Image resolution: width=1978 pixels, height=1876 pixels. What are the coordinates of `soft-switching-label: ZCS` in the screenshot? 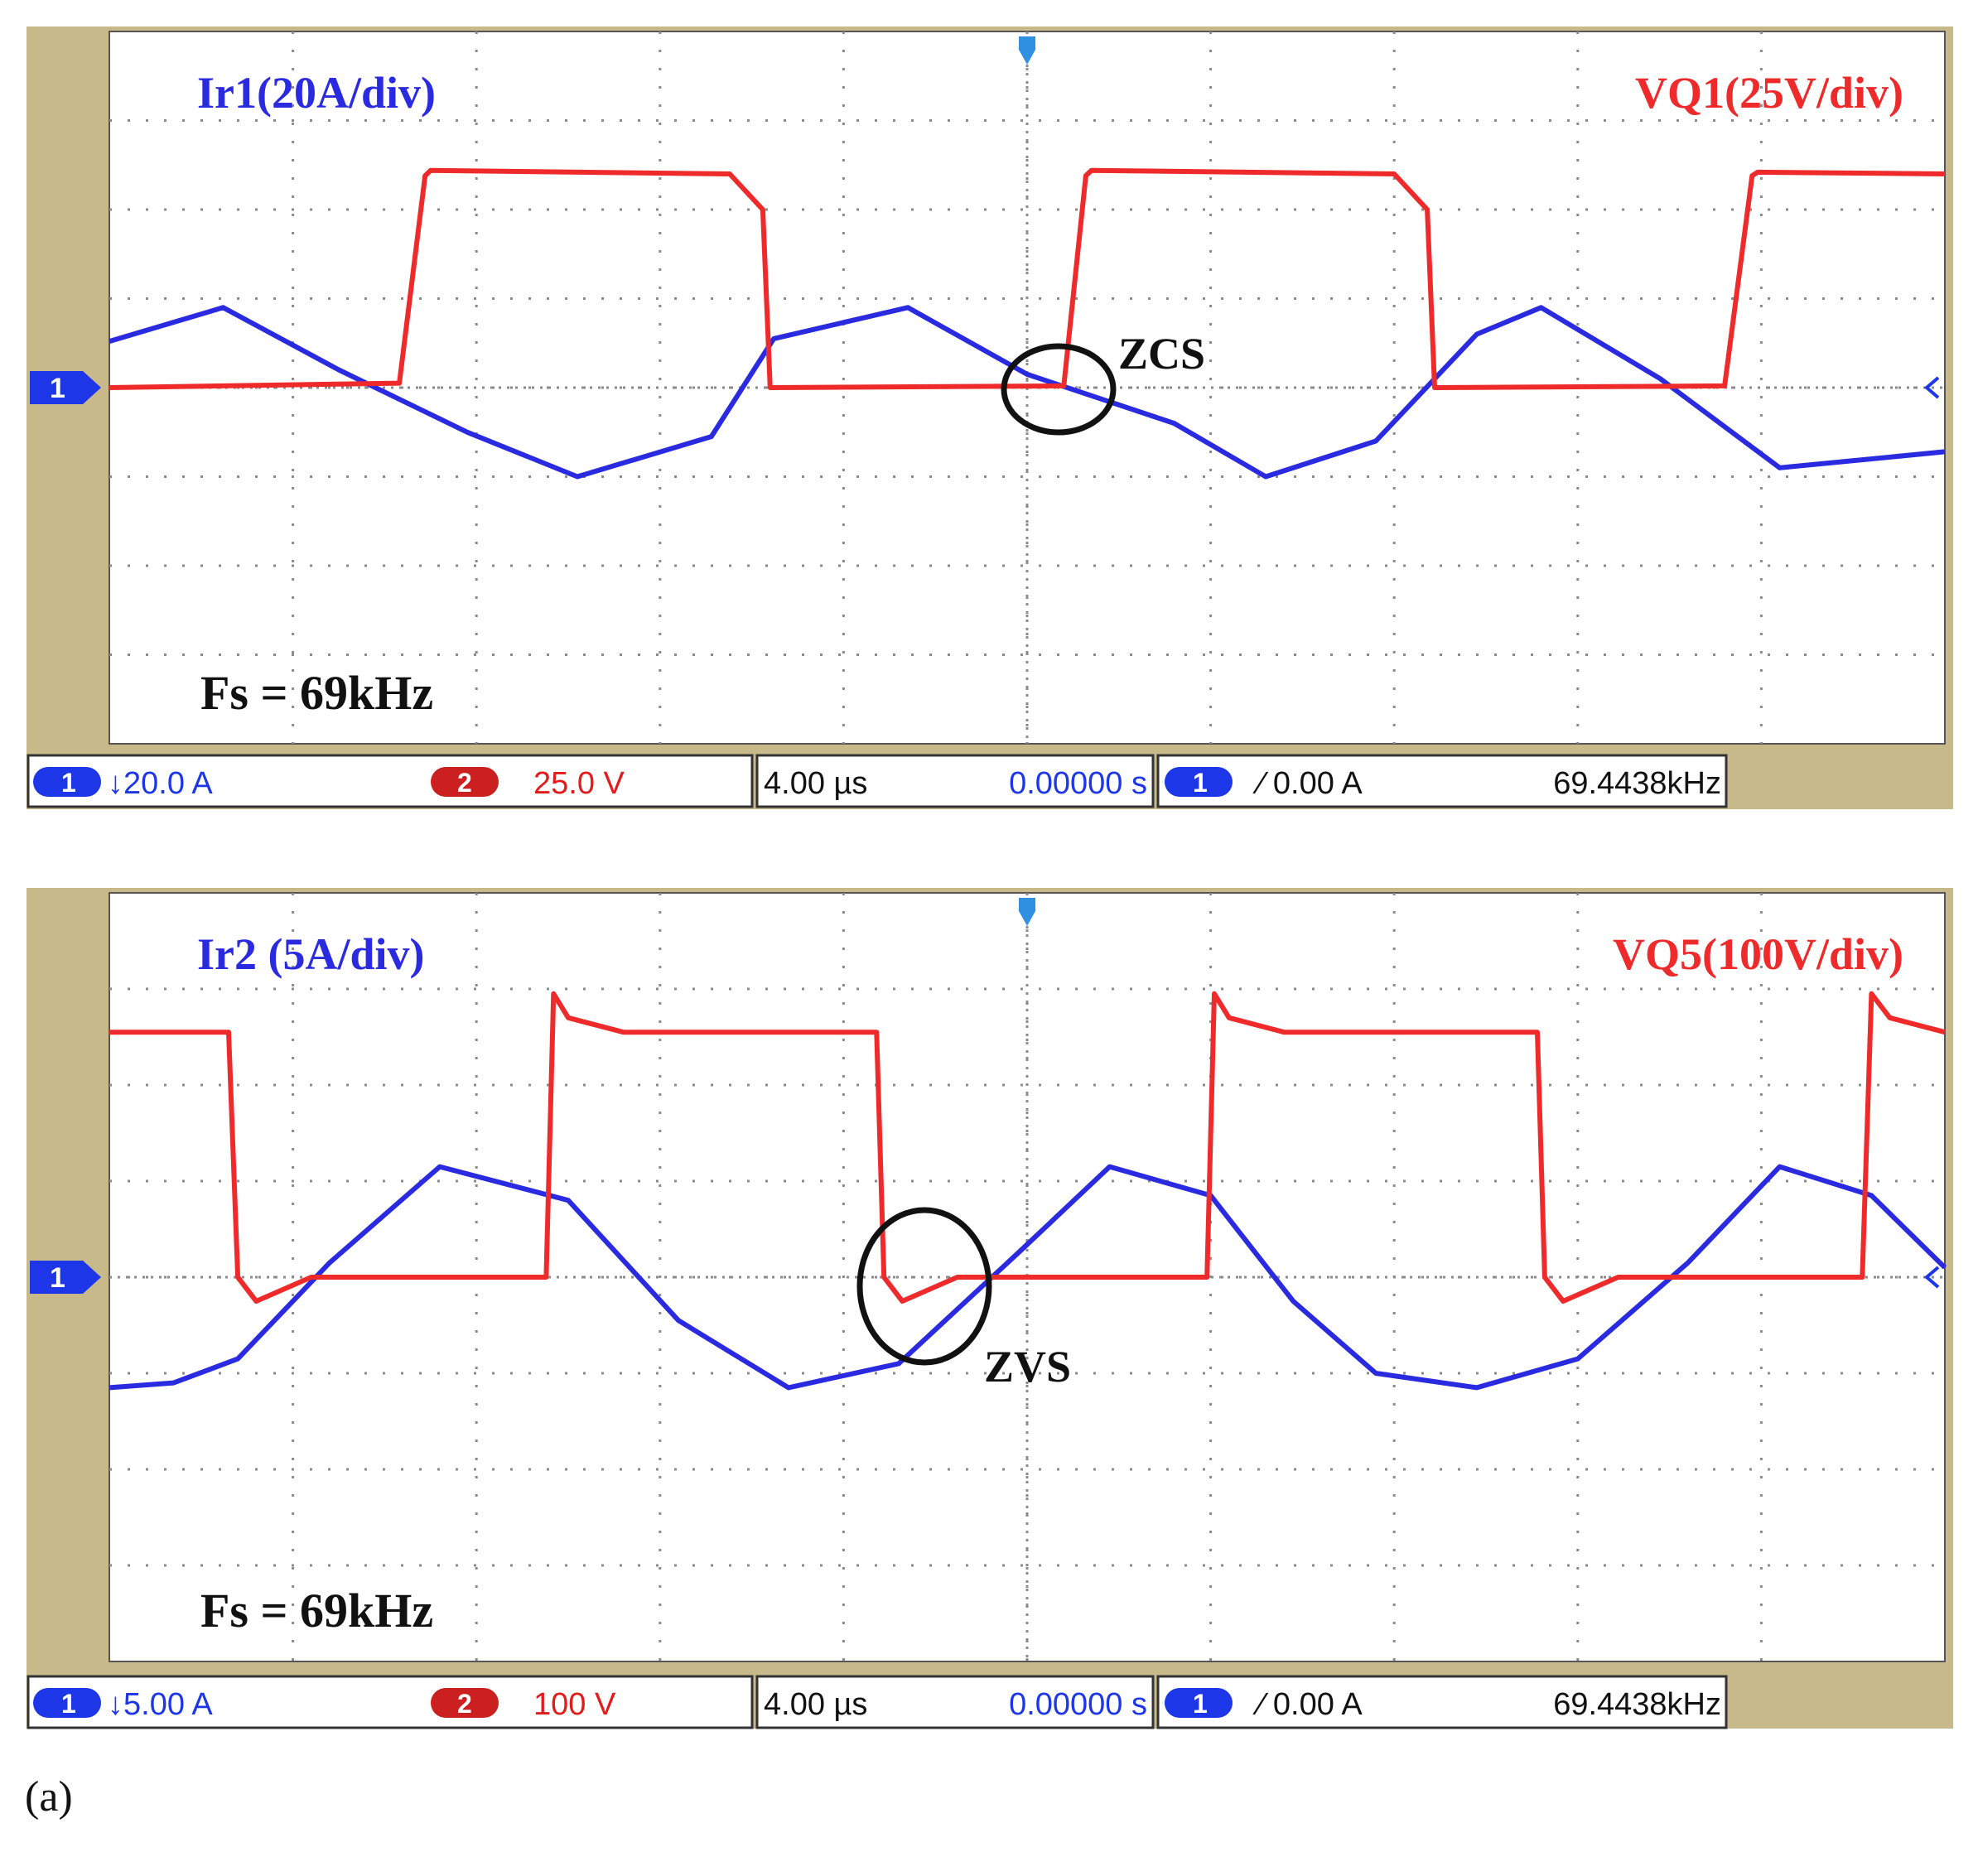 It's located at (1161, 354).